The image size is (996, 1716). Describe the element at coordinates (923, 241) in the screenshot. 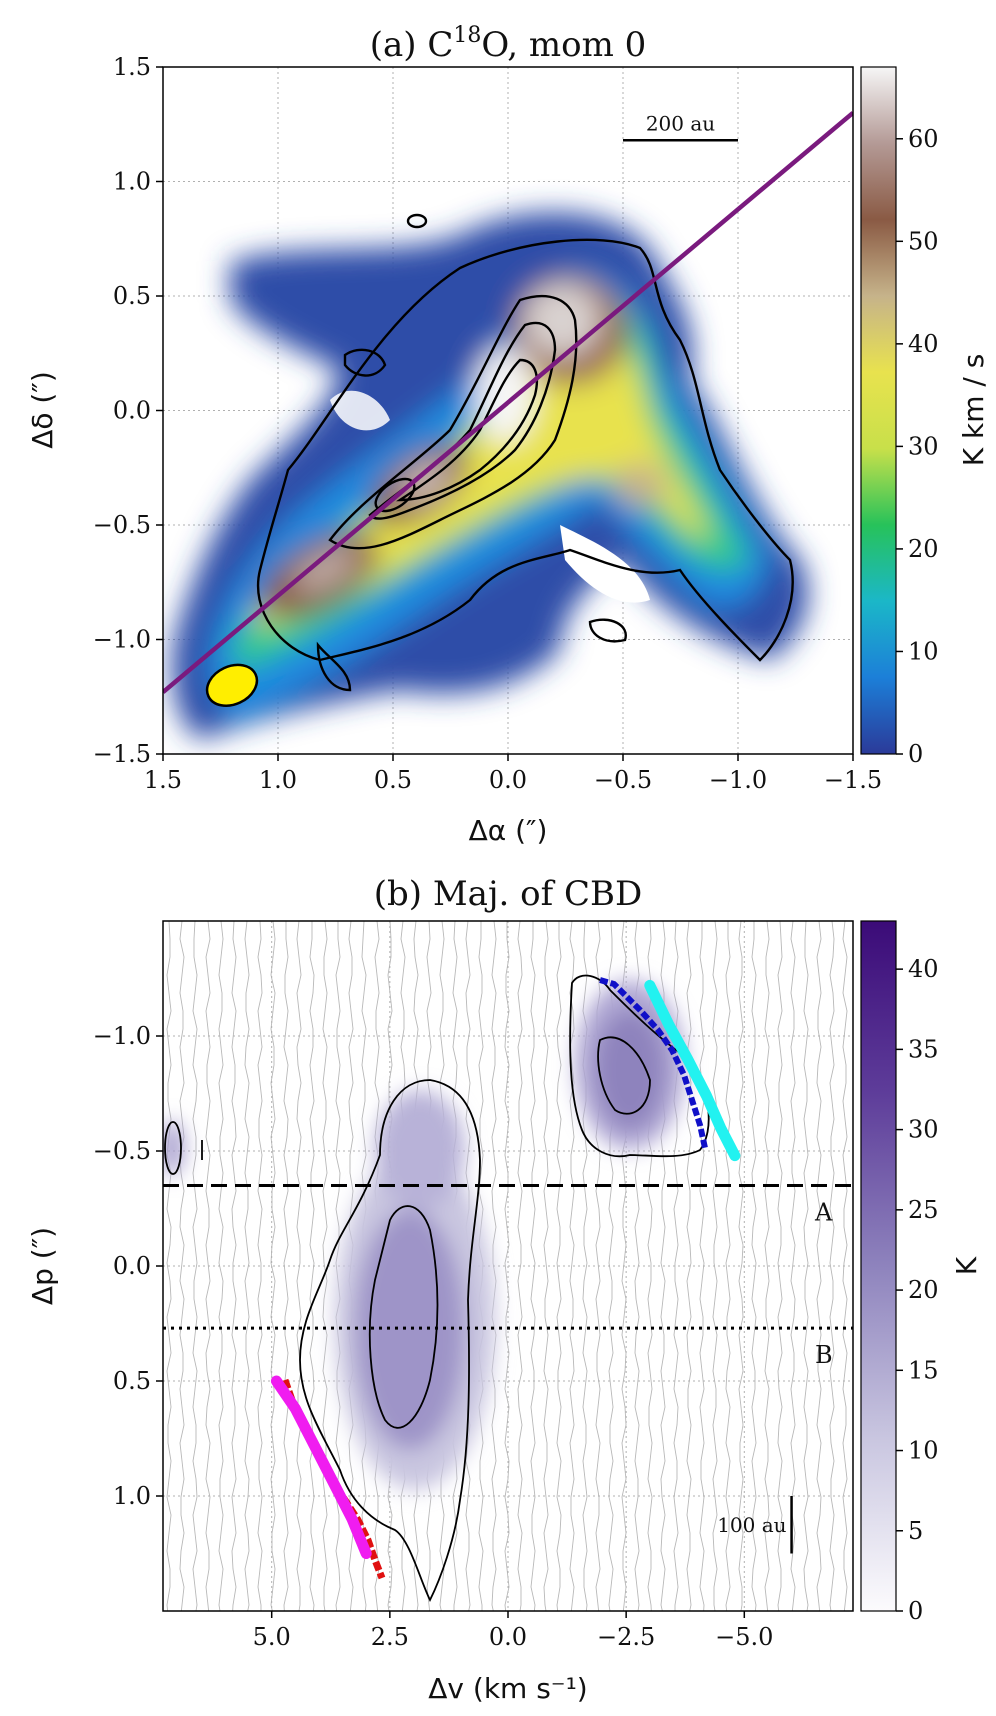

I see `colorbar-tick-label: 50` at that location.